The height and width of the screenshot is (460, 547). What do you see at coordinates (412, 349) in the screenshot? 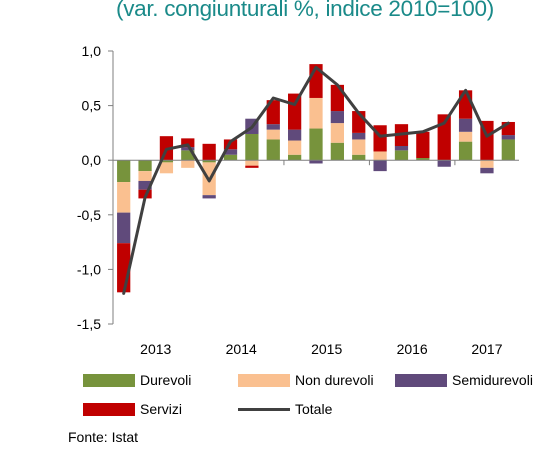
I see `x-tick-label: 2016` at bounding box center [412, 349].